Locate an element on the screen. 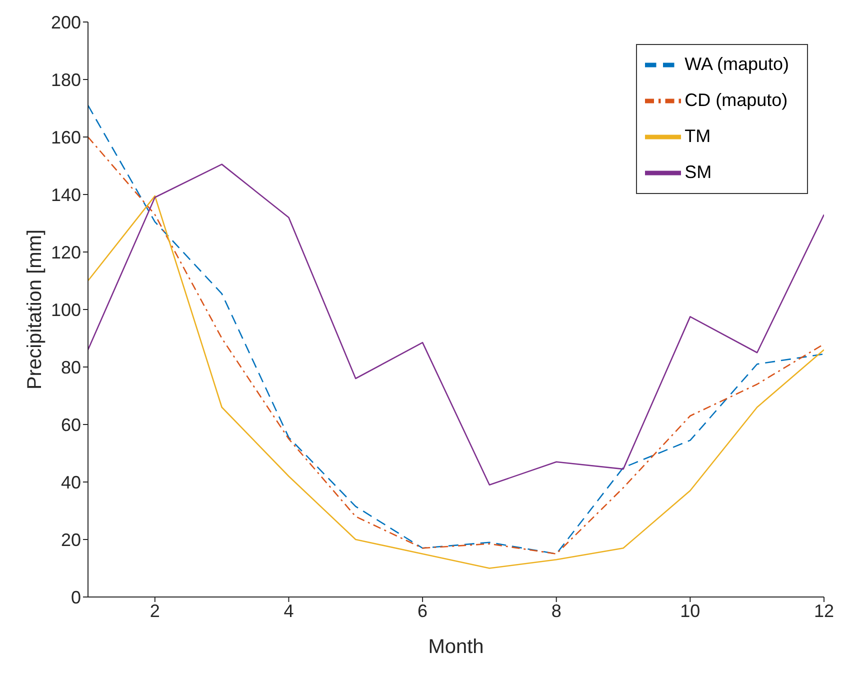  y-tick-label: 40 is located at coordinates (70, 482).